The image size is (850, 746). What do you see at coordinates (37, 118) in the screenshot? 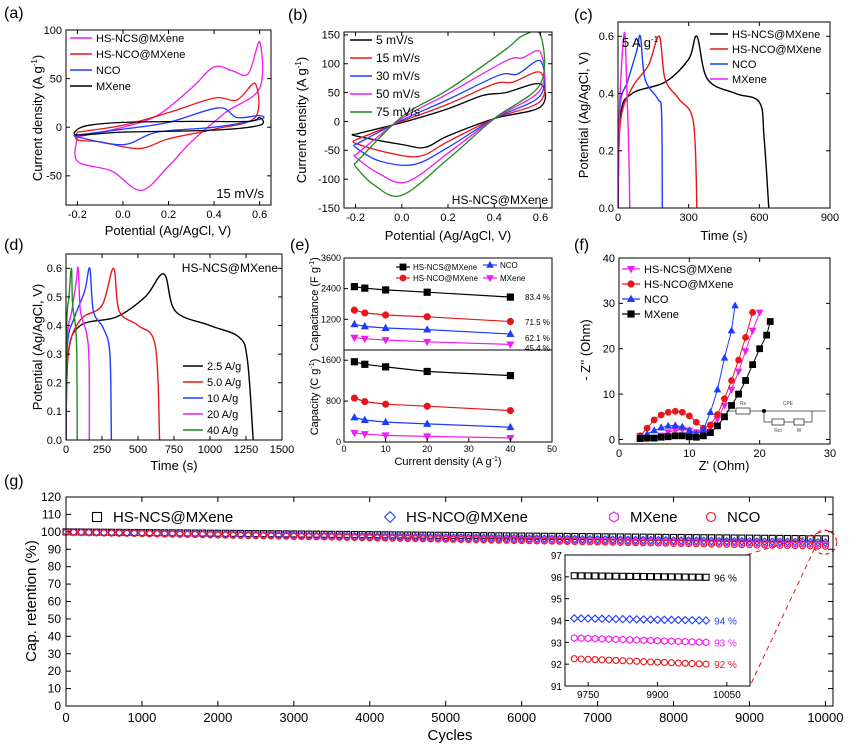
I see `panel-a-ylabel: Current density (A g-1)` at bounding box center [37, 118].